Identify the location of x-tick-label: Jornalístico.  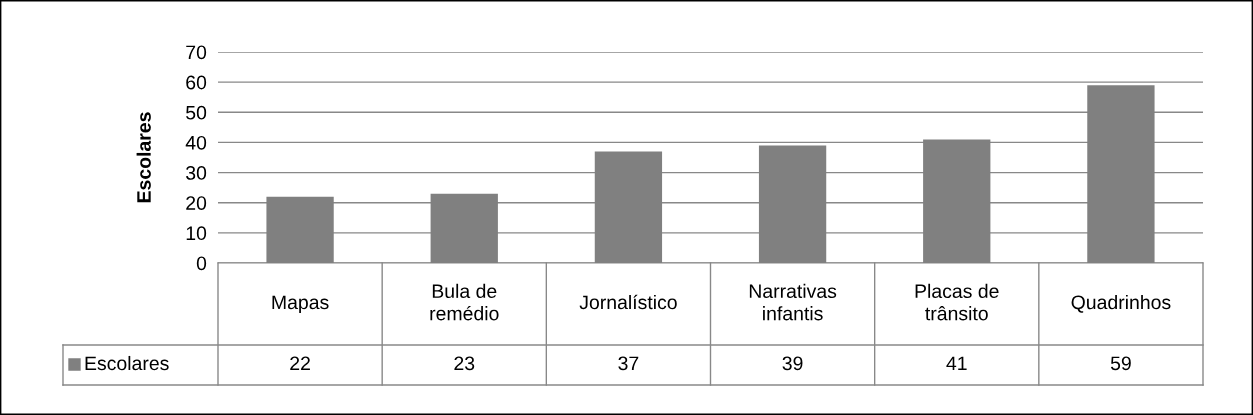
(628, 302).